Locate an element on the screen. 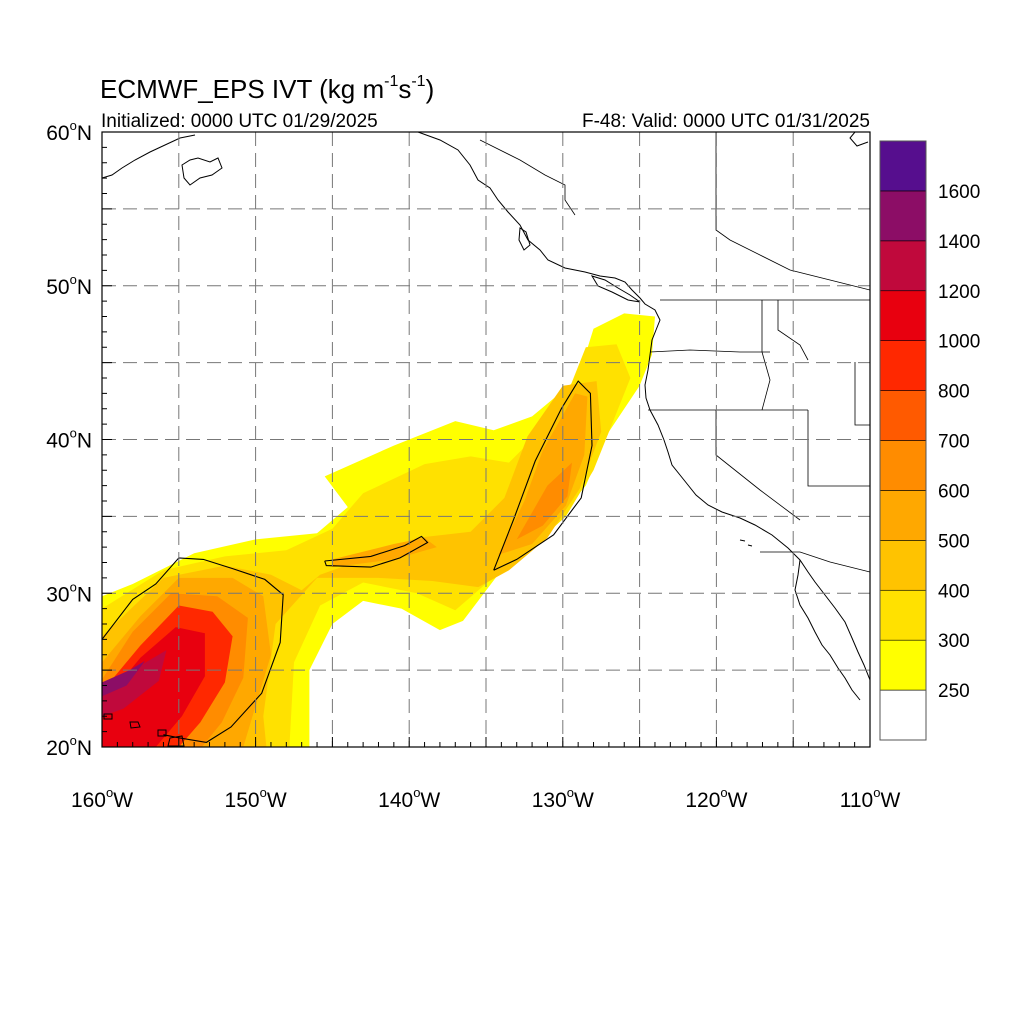 The height and width of the screenshot is (1024, 1024). colorbar-label-500: 500 is located at coordinates (954, 541).